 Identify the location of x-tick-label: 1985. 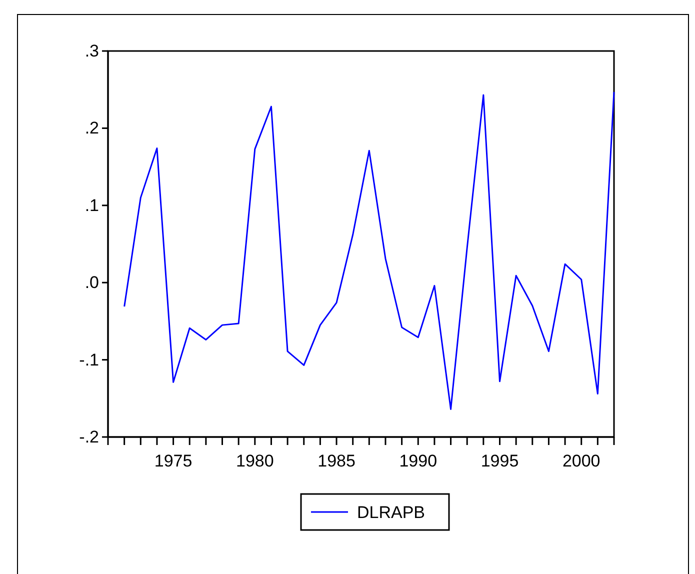
(337, 461).